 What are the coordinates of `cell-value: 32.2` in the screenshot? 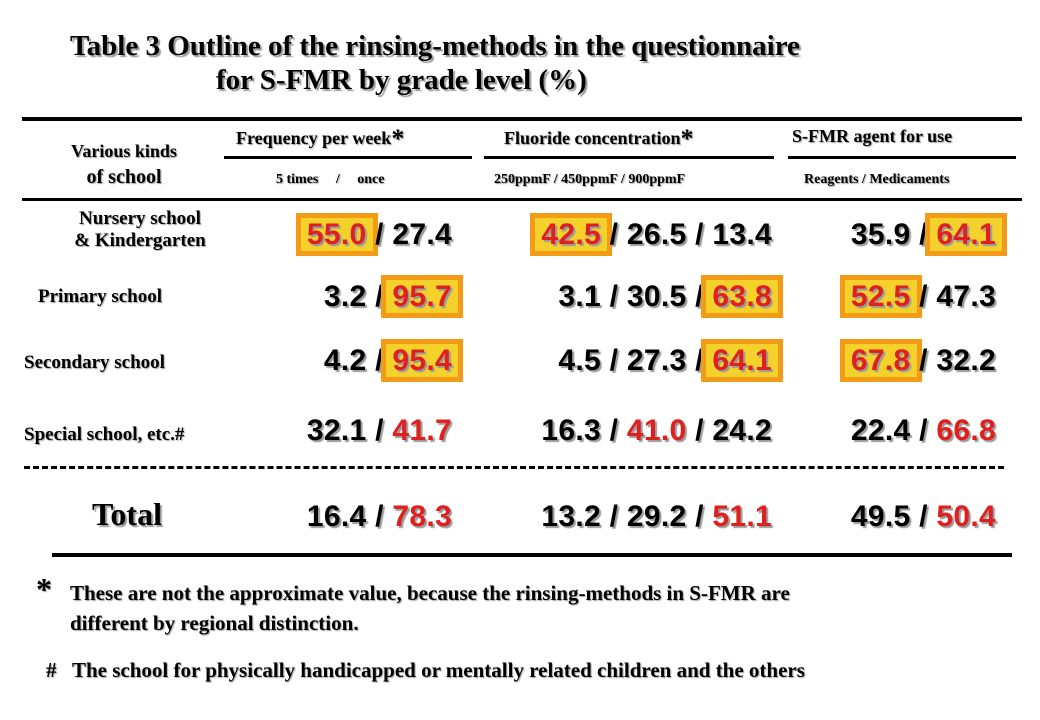 It's located at (966, 360).